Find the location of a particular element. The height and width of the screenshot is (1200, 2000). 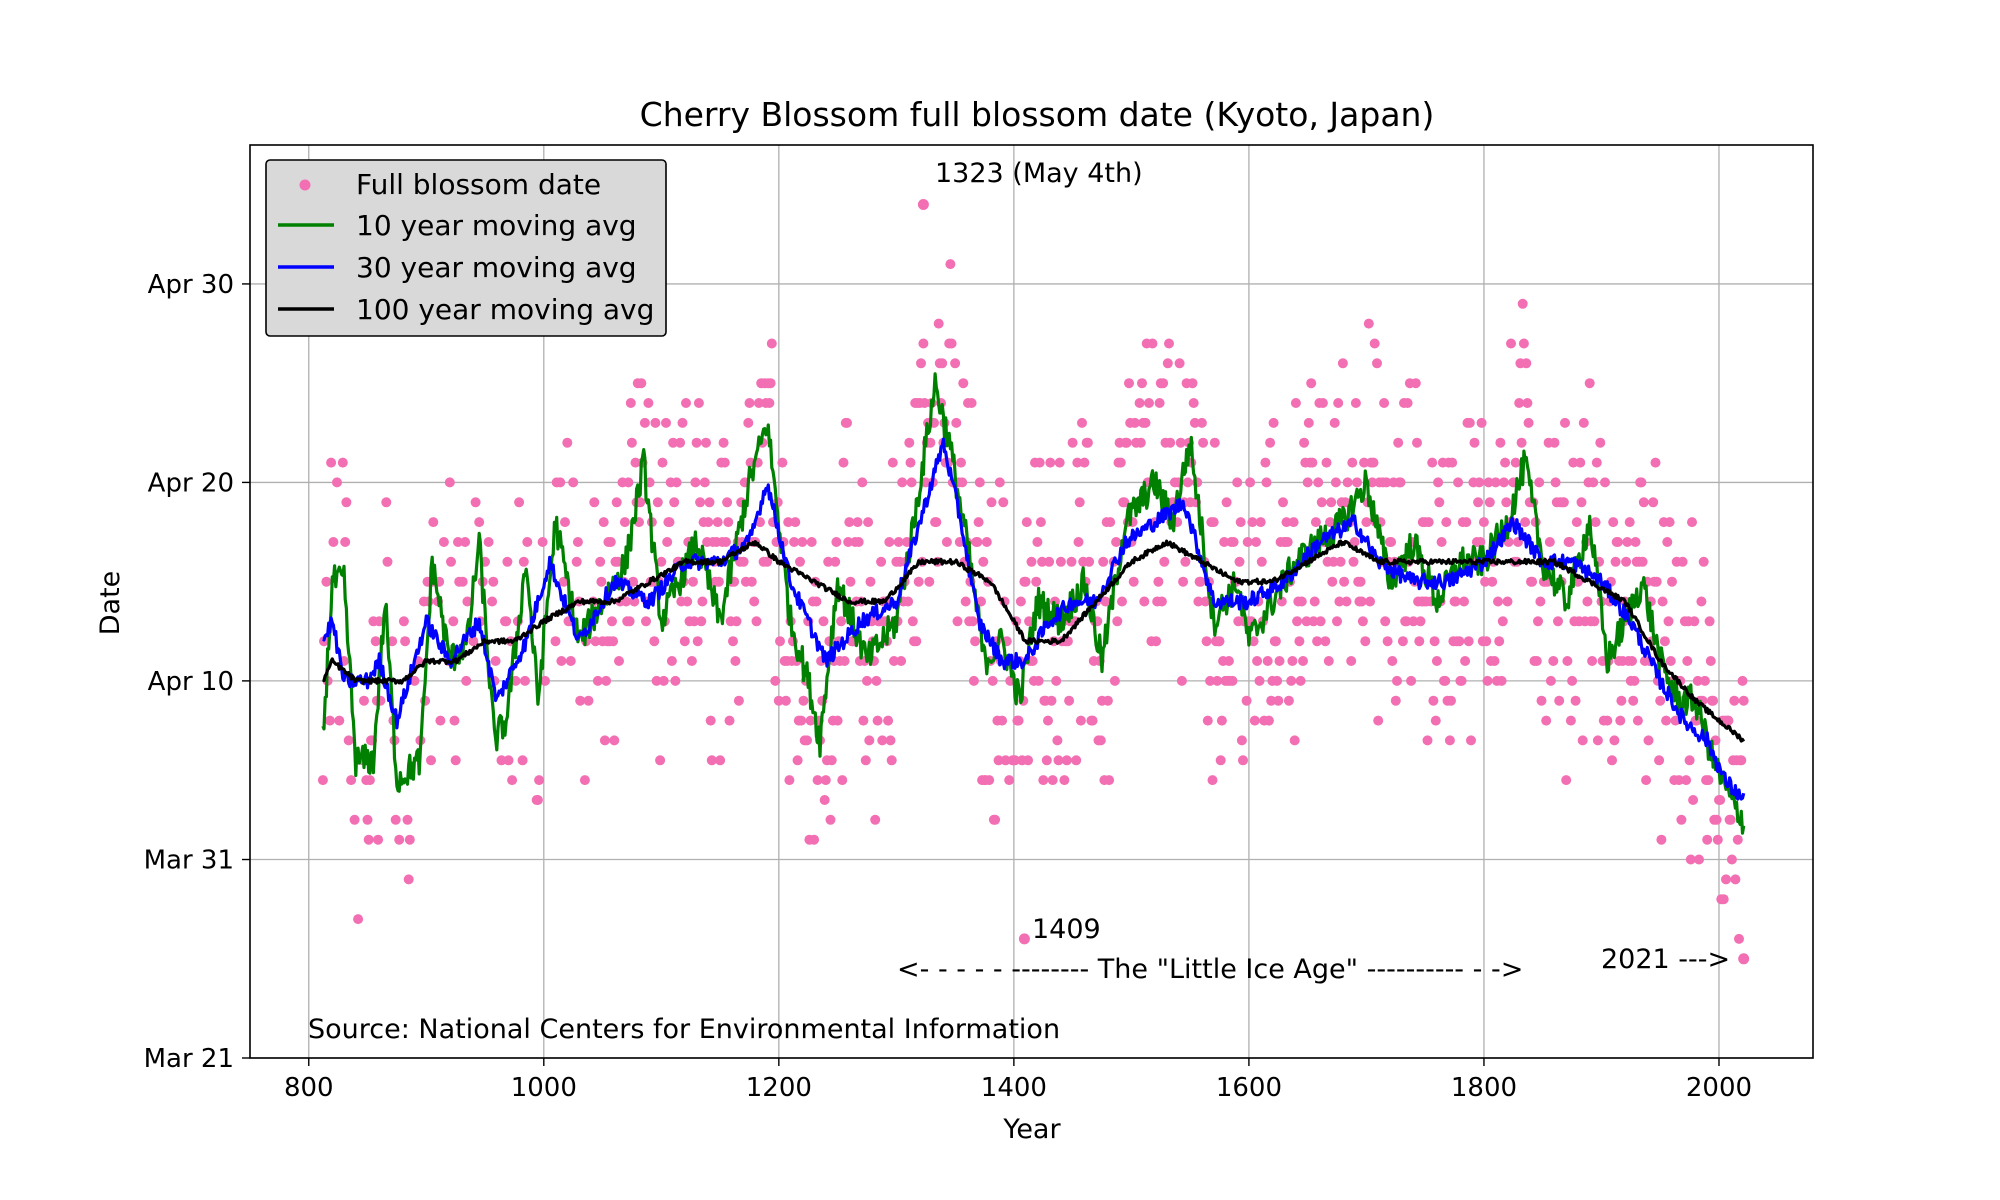

legend-label-100yr: 100 year moving avg is located at coordinates (505, 309).